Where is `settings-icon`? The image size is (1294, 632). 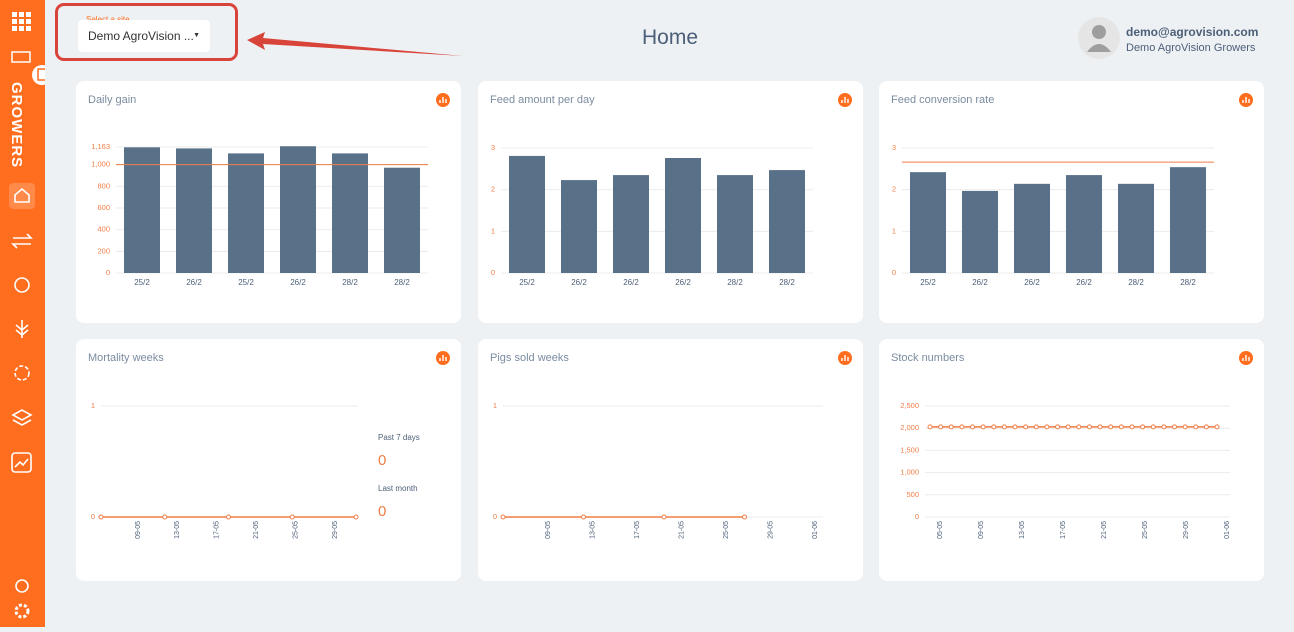
settings-icon is located at coordinates (22, 611).